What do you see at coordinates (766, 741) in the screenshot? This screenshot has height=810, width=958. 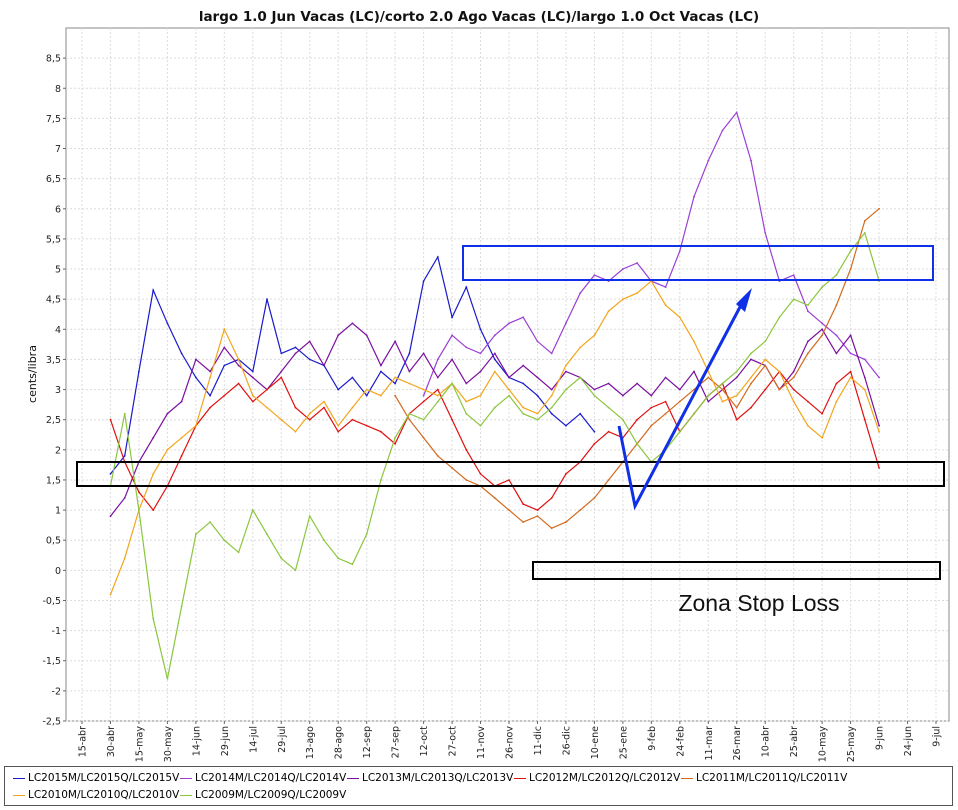 I see `x-tick-label: 10-abr` at bounding box center [766, 741].